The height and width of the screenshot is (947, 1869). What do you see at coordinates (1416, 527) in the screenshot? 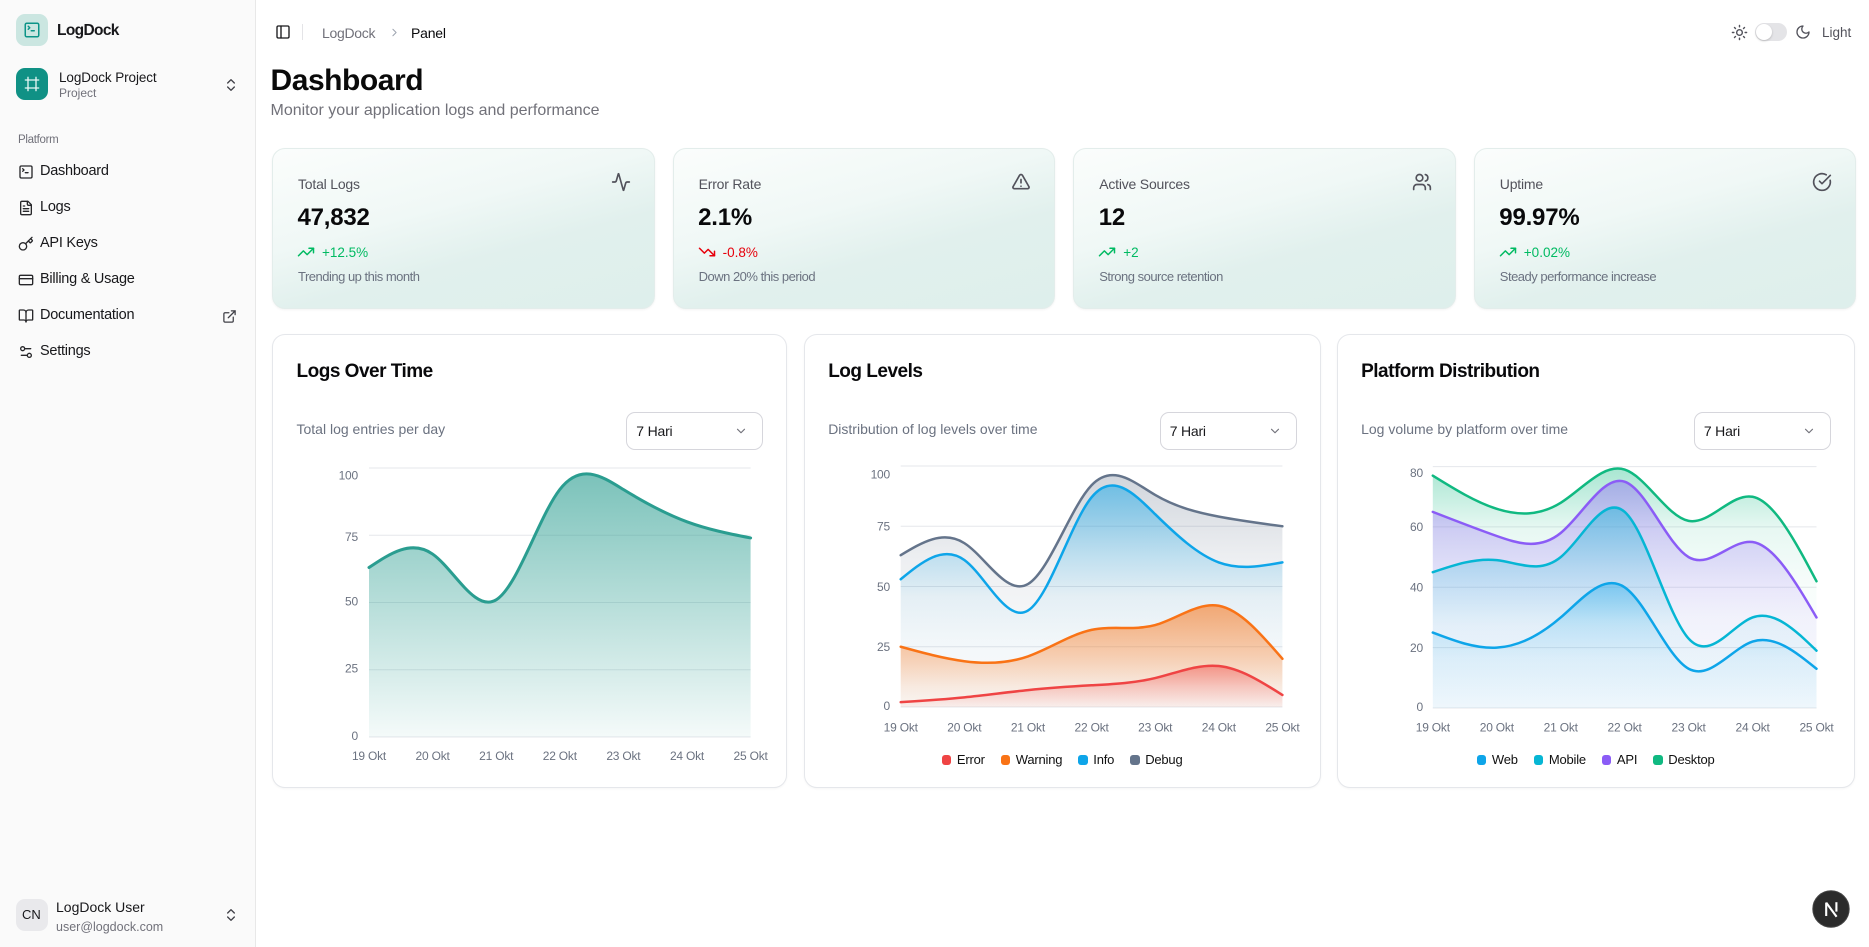
I see `svg-text: 60` at bounding box center [1416, 527].